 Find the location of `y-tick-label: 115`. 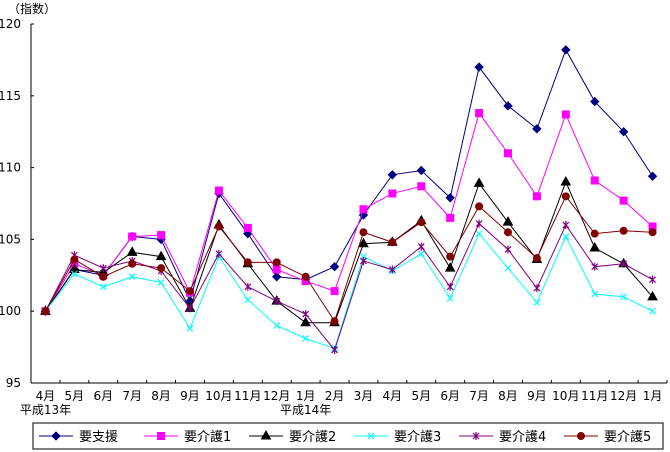

y-tick-label: 115 is located at coordinates (10, 96).